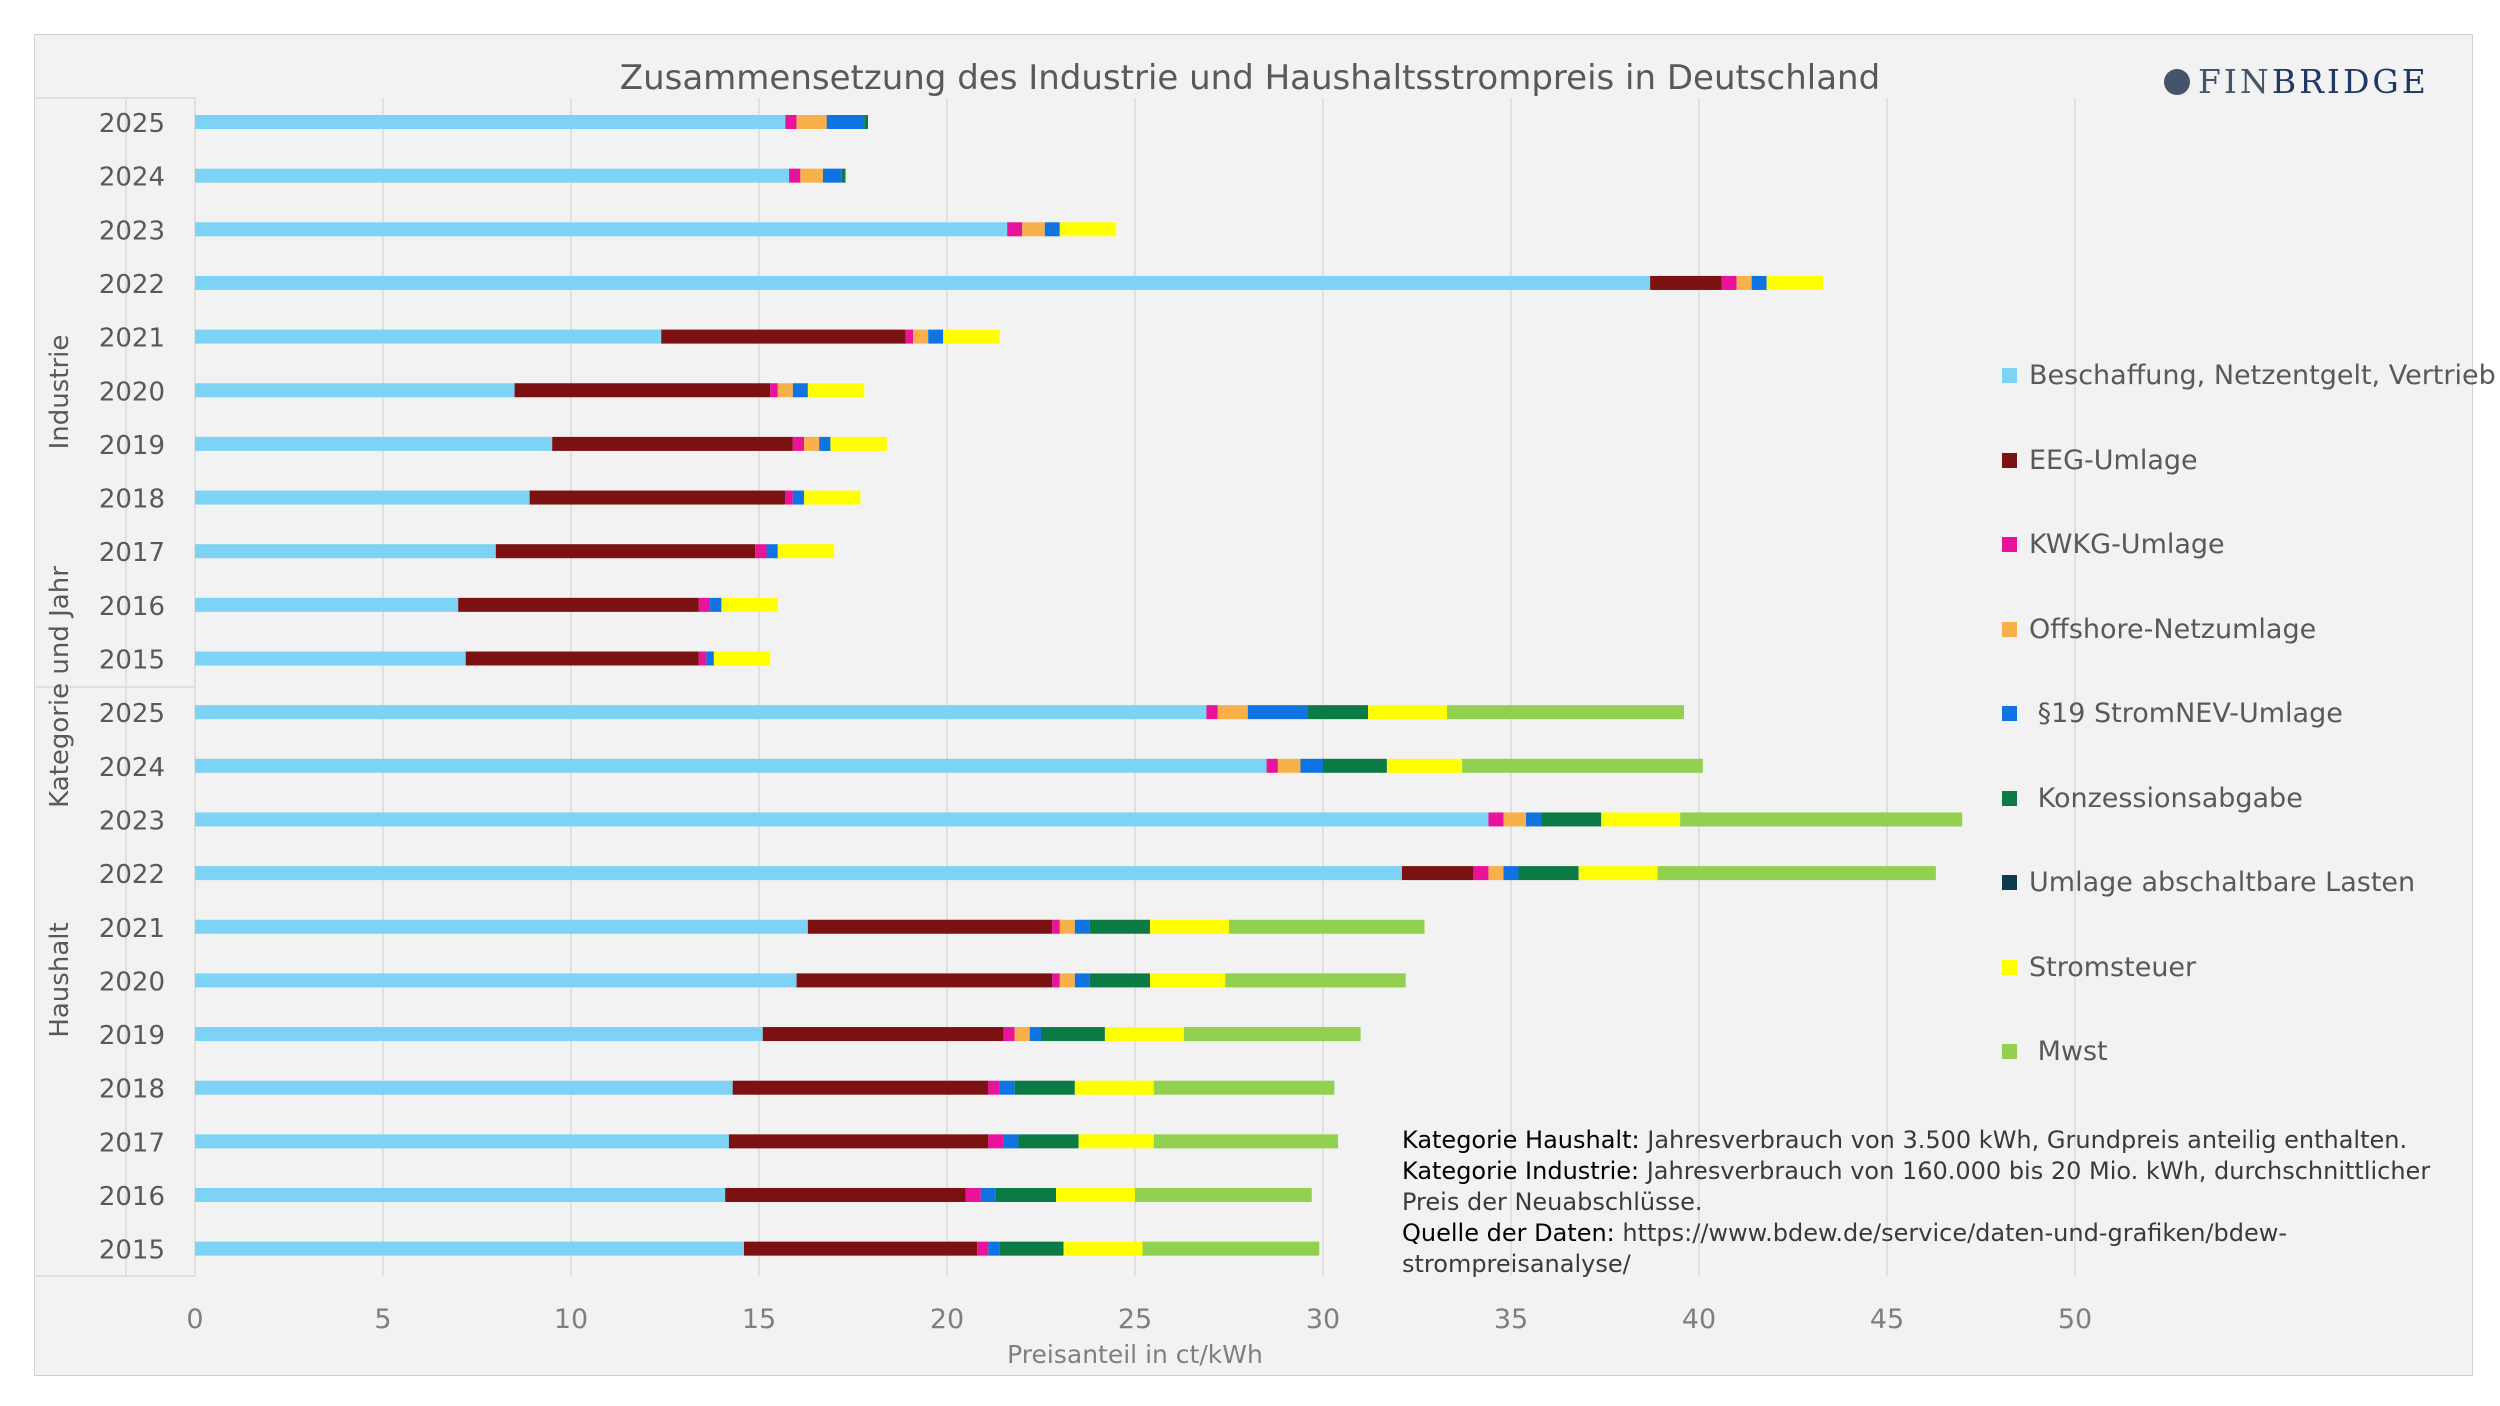 The height and width of the screenshot is (1406, 2500). What do you see at coordinates (759, 1319) in the screenshot?
I see `x-tick-label: 15` at bounding box center [759, 1319].